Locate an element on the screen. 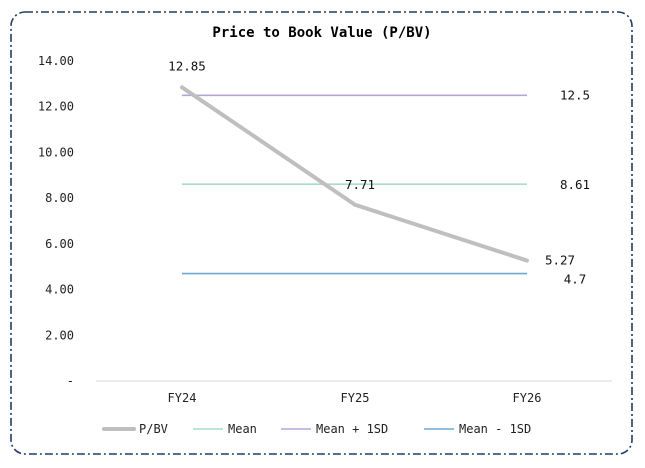 The width and height of the screenshot is (645, 468). y-tick-label: 4.00 is located at coordinates (59, 290).